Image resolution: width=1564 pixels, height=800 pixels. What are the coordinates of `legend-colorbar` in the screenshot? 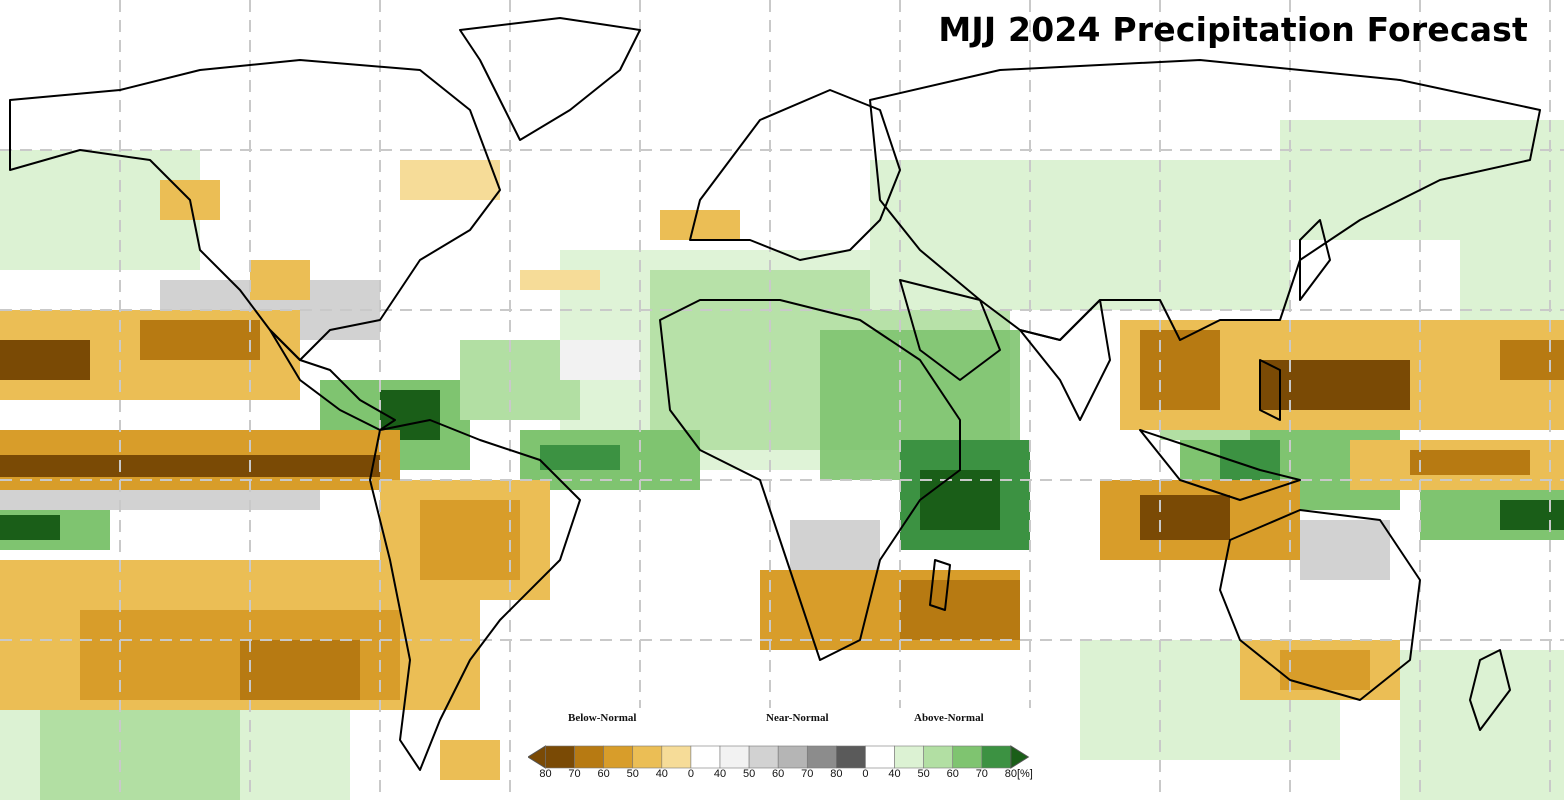 It's located at (779, 757).